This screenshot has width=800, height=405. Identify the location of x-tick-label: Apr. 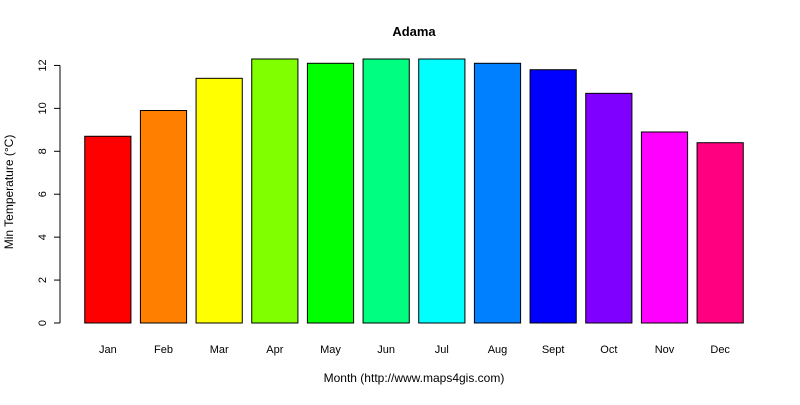
(274, 350).